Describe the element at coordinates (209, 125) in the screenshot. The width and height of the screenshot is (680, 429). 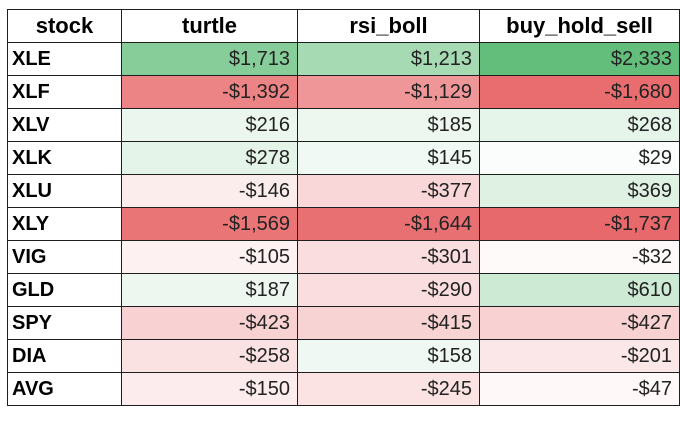
I see `value-cell-turtle: $216` at that location.